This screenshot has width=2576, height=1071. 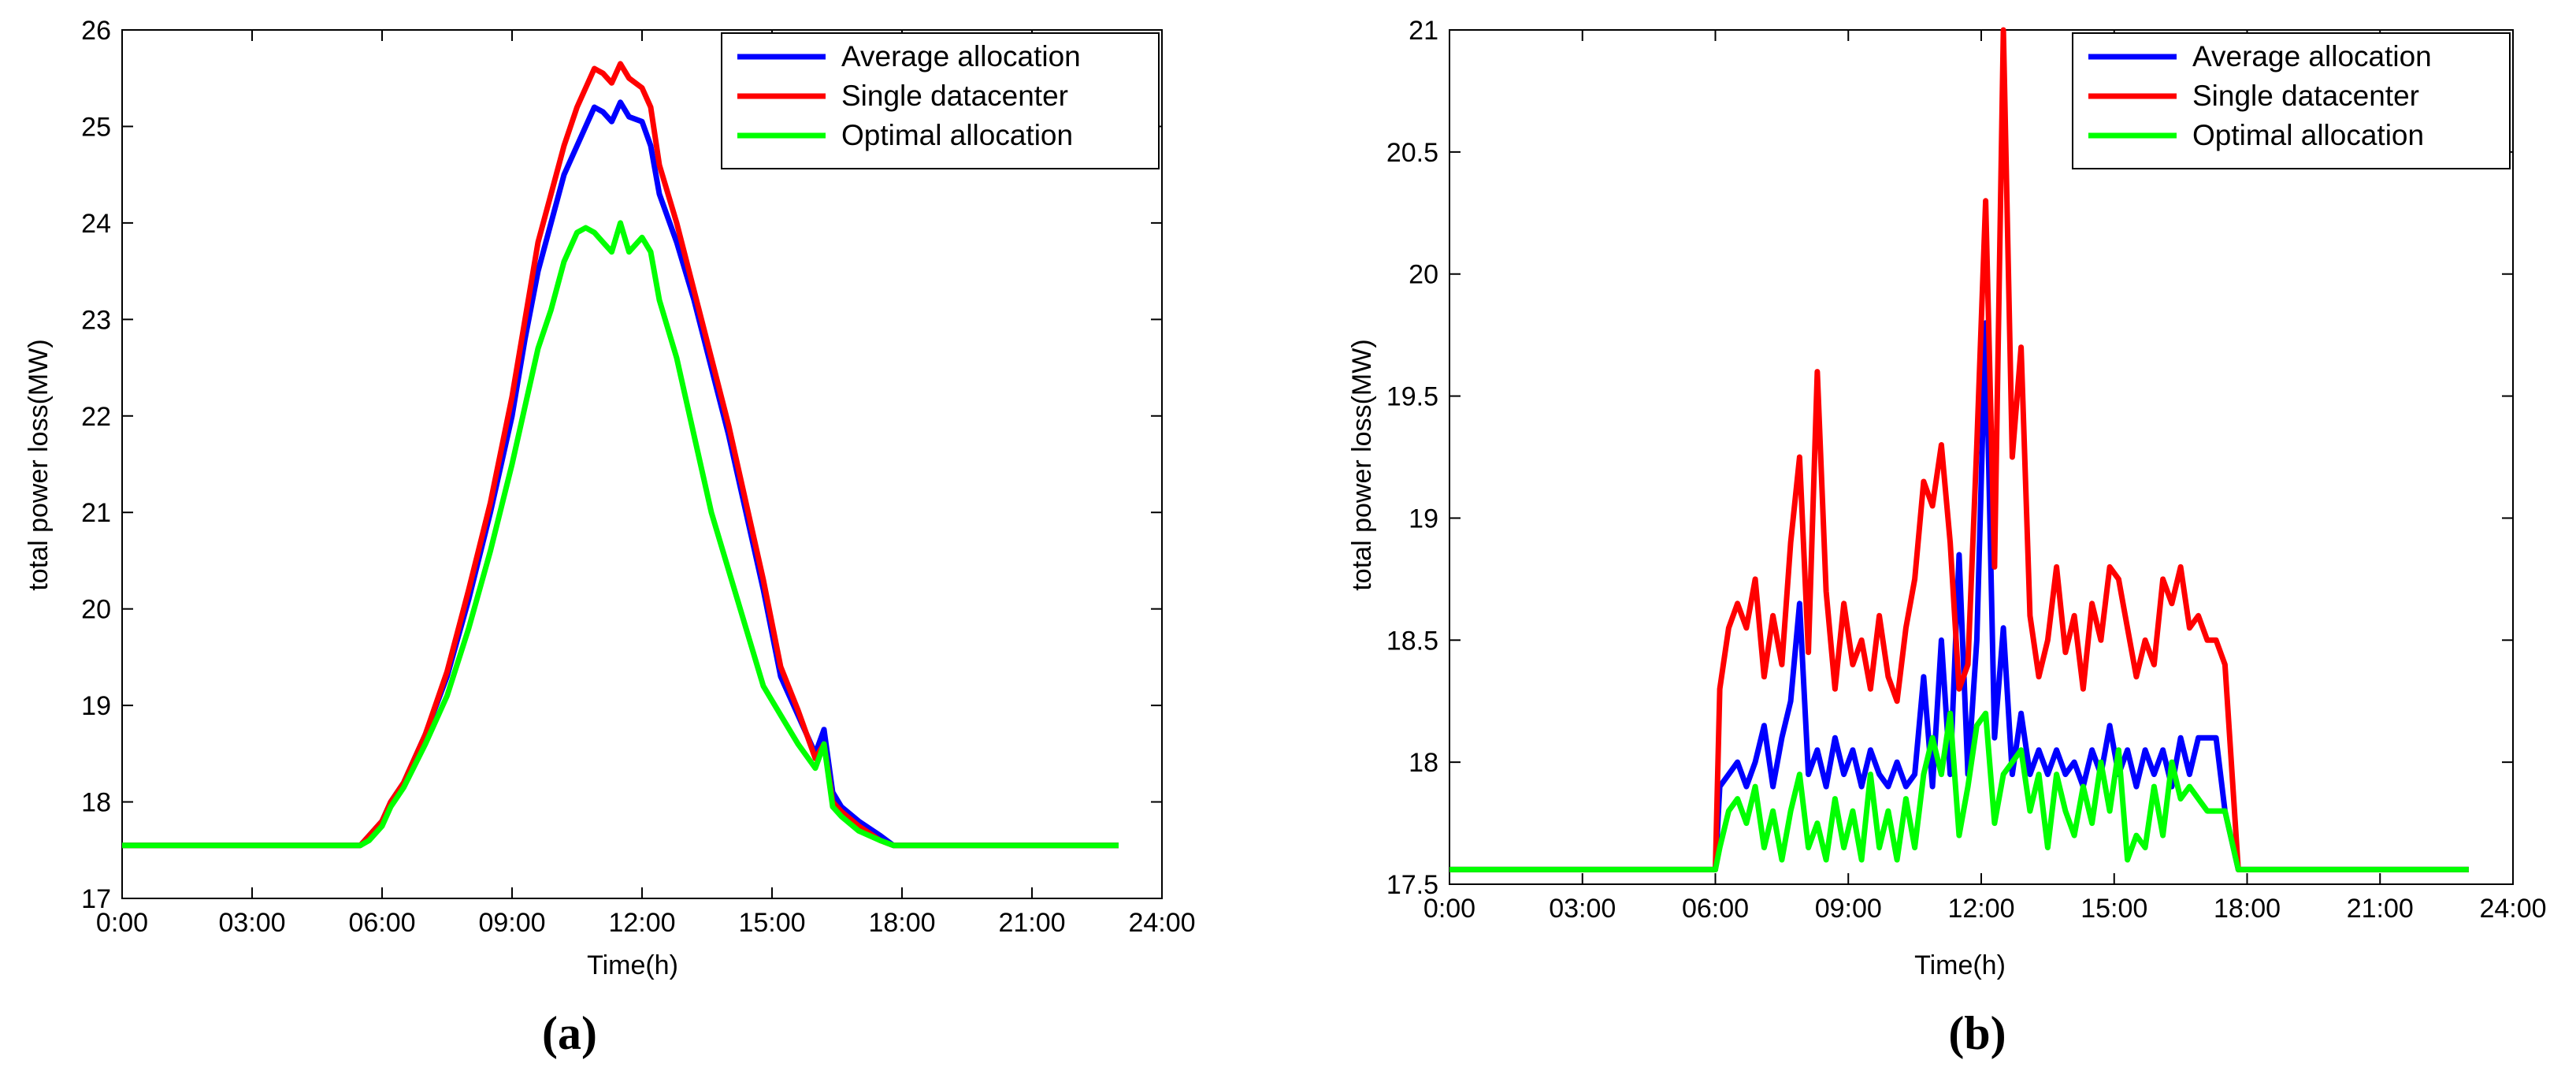 I want to click on panel-a-legend-label-single-datacenter: Single datacenter, so click(x=954, y=96).